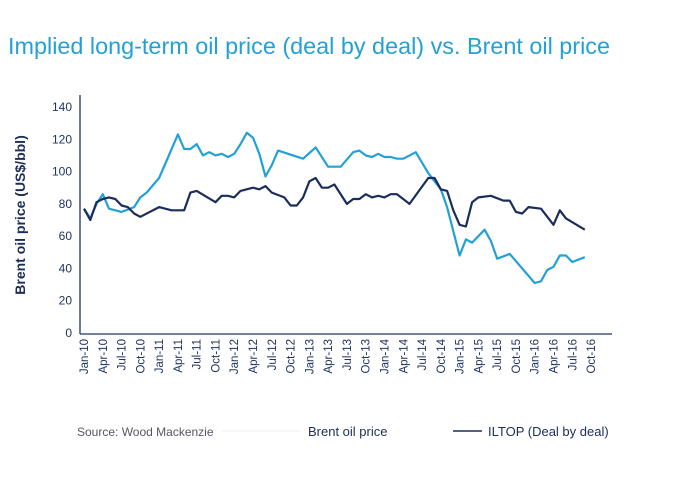 The image size is (687, 480). What do you see at coordinates (66, 301) in the screenshot?
I see `y-tick-label: 20` at bounding box center [66, 301].